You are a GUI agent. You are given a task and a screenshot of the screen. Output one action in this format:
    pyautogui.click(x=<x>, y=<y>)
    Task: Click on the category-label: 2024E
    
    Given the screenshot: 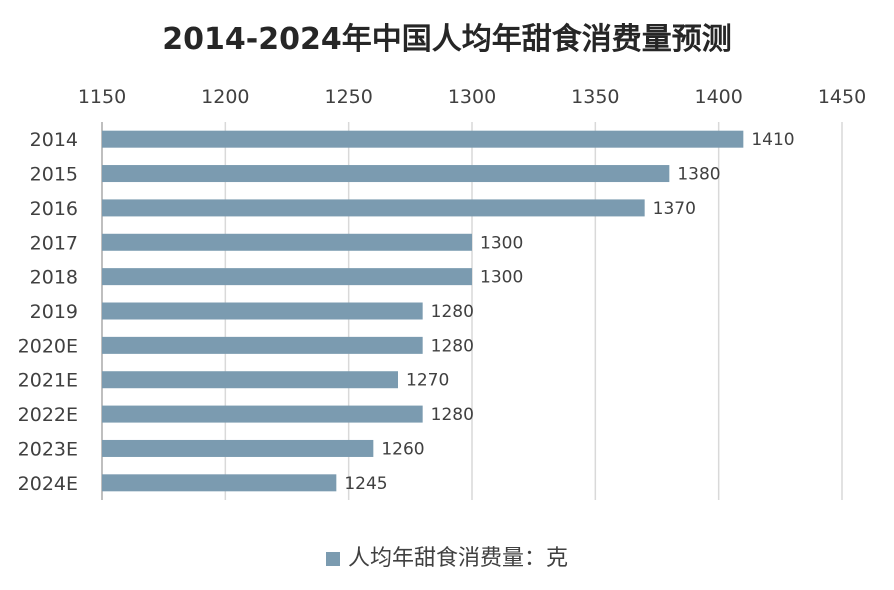 What is the action you would take?
    pyautogui.click(x=48, y=484)
    